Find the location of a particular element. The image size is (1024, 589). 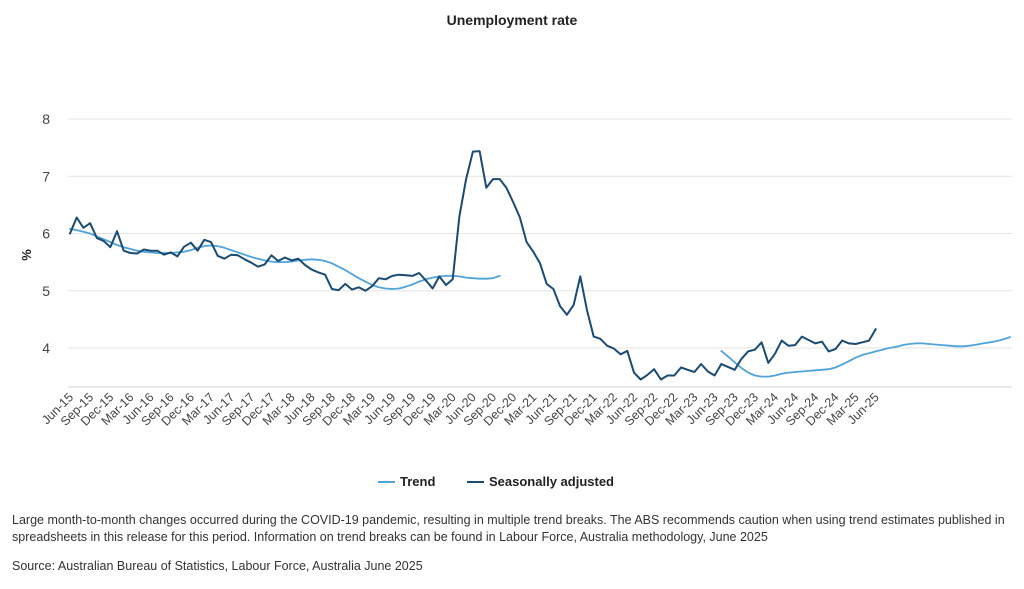

chart-title: Unemployment rate is located at coordinates (512, 20).